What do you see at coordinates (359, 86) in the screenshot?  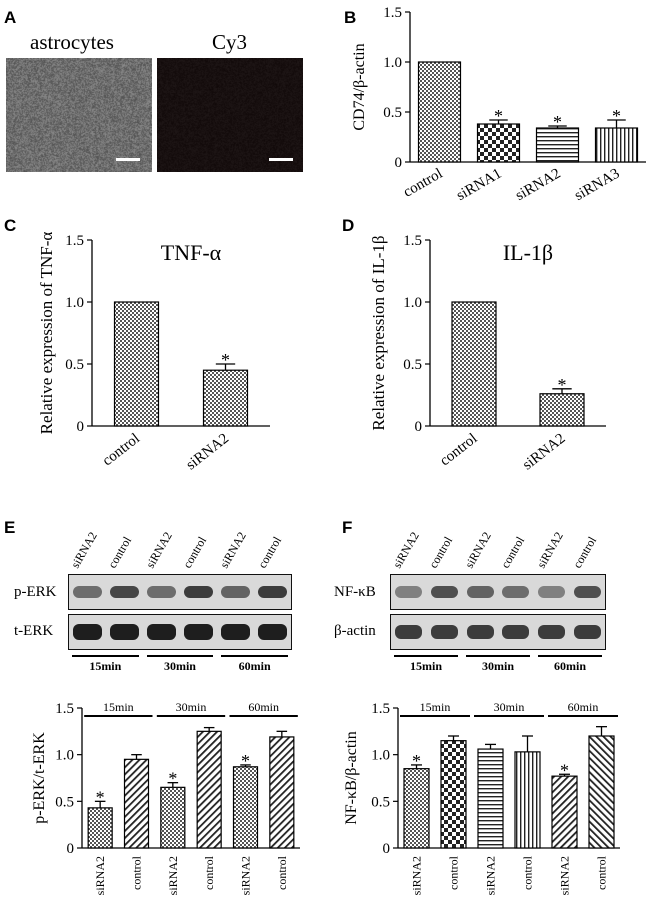 I see `y-axis-label: CD74/β-actin` at bounding box center [359, 86].